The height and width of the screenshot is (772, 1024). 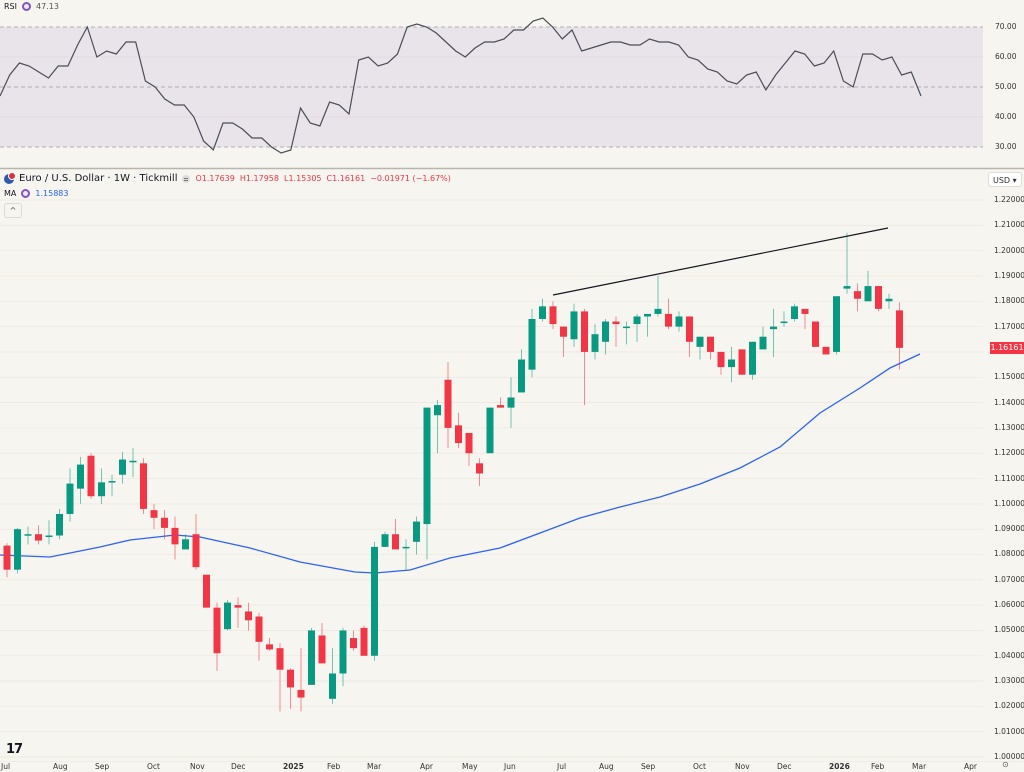 I want to click on time-tick-label: Dec, so click(x=784, y=766).